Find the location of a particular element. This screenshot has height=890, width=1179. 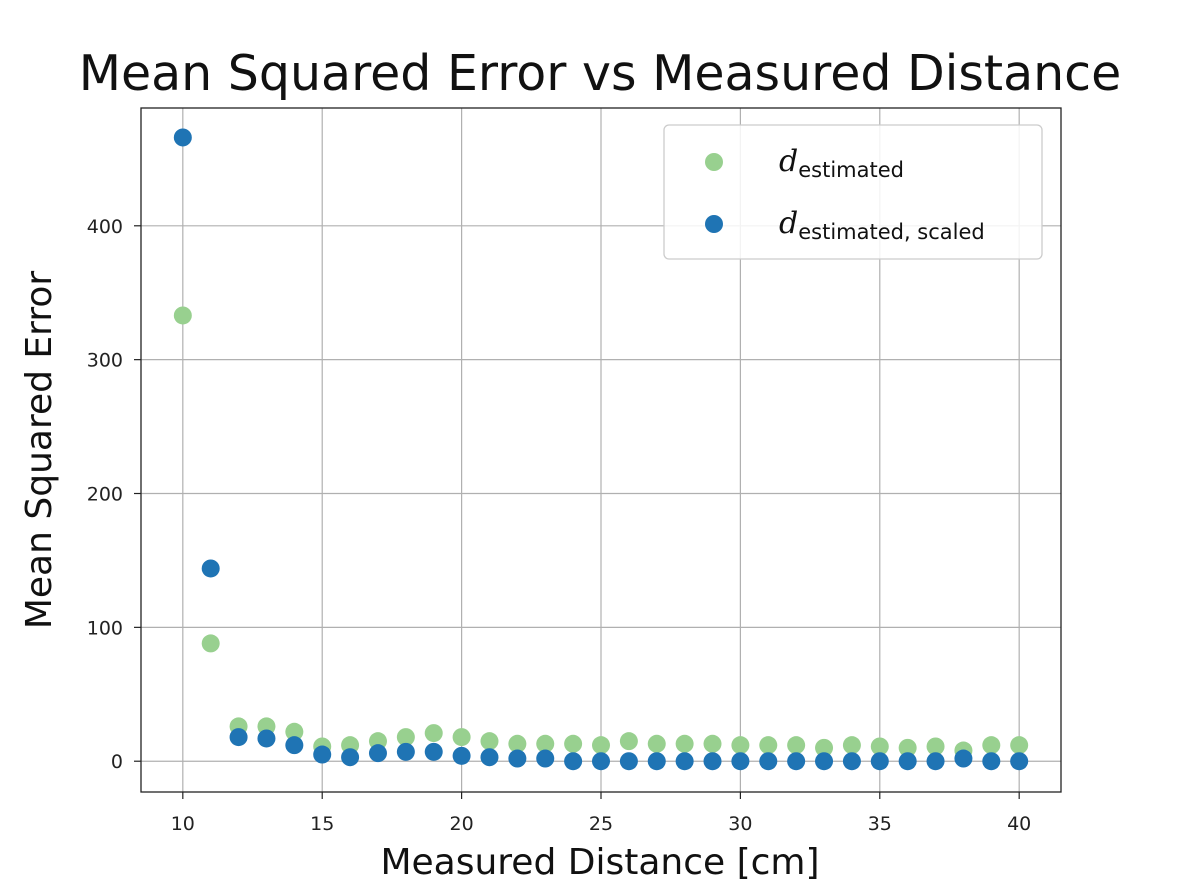

x-tick-label: 40 is located at coordinates (1019, 824).